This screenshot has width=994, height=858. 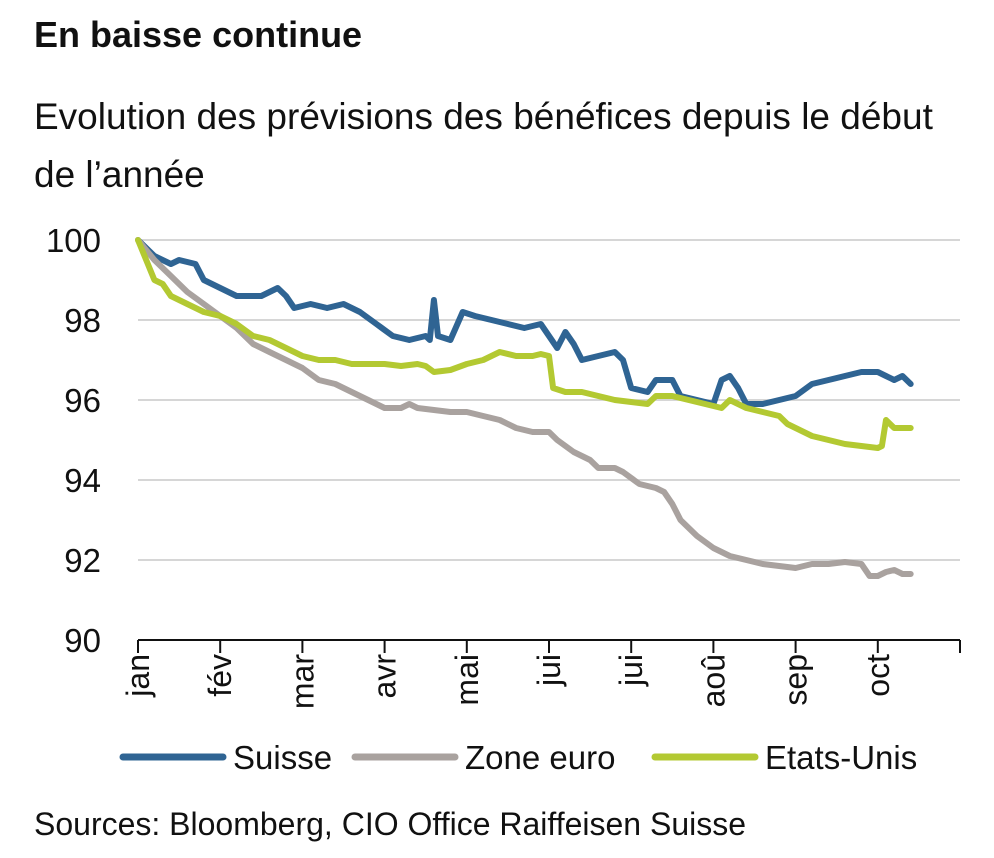 What do you see at coordinates (282, 757) in the screenshot?
I see `legend-label: Suisse` at bounding box center [282, 757].